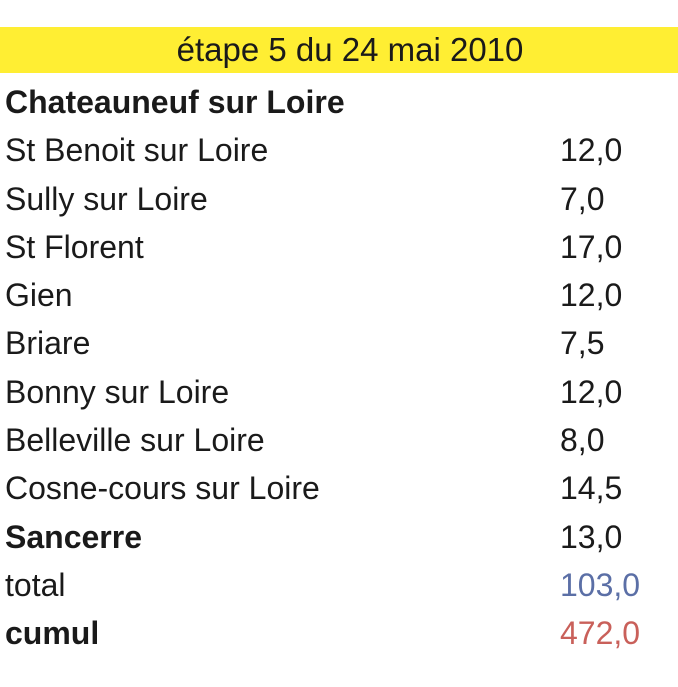 Image resolution: width=678 pixels, height=687 pixels. I want to click on table-row: St Florent 17,0, so click(339, 247).